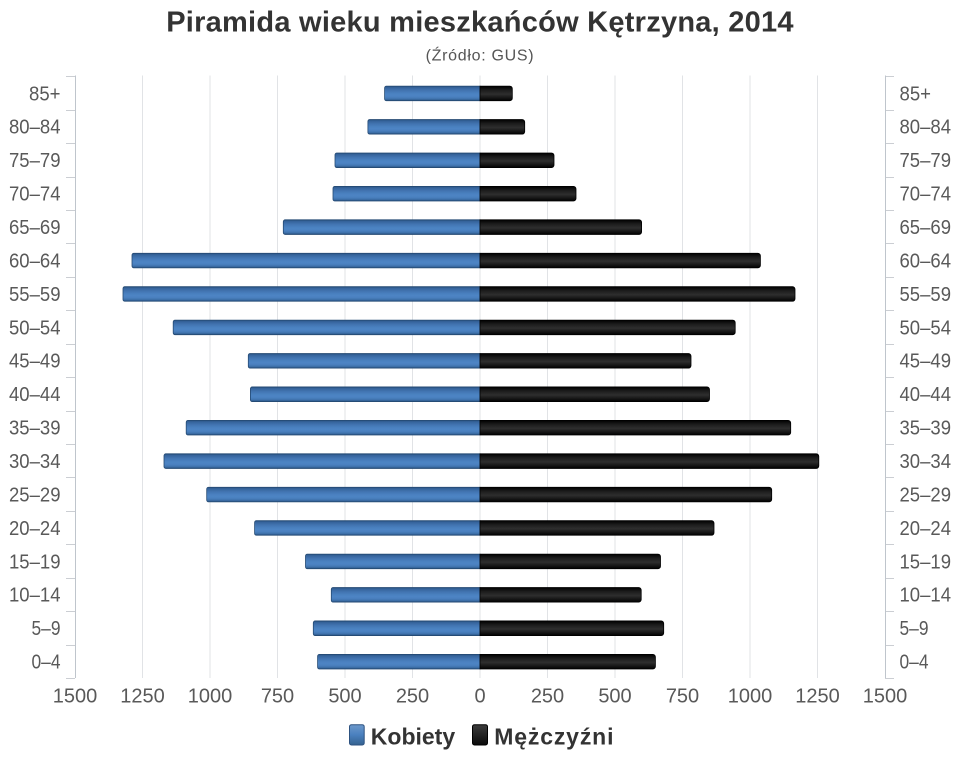  I want to click on svg-text: (Źródło: GUS), so click(480, 55).